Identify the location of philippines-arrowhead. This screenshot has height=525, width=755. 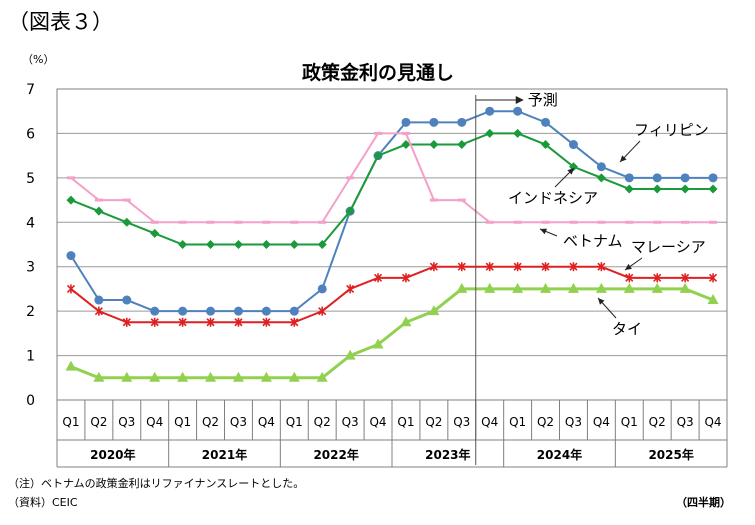
(623, 158).